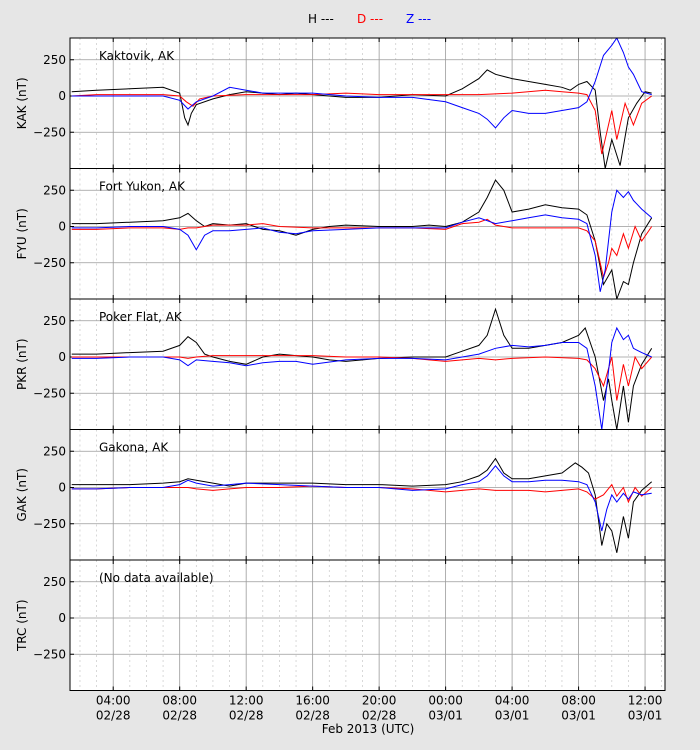  What do you see at coordinates (141, 317) in the screenshot?
I see `panel-annotation: Poker Flat, AK` at bounding box center [141, 317].